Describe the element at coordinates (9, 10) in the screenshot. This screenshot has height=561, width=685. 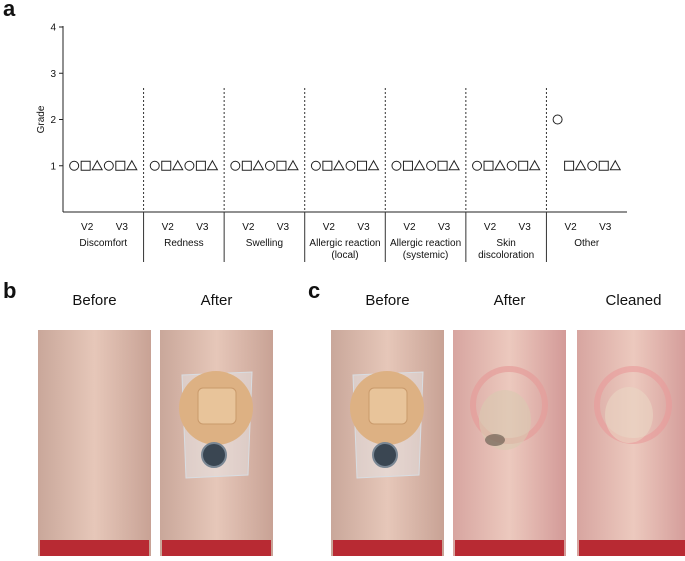
I see `panel-label: a` at that location.